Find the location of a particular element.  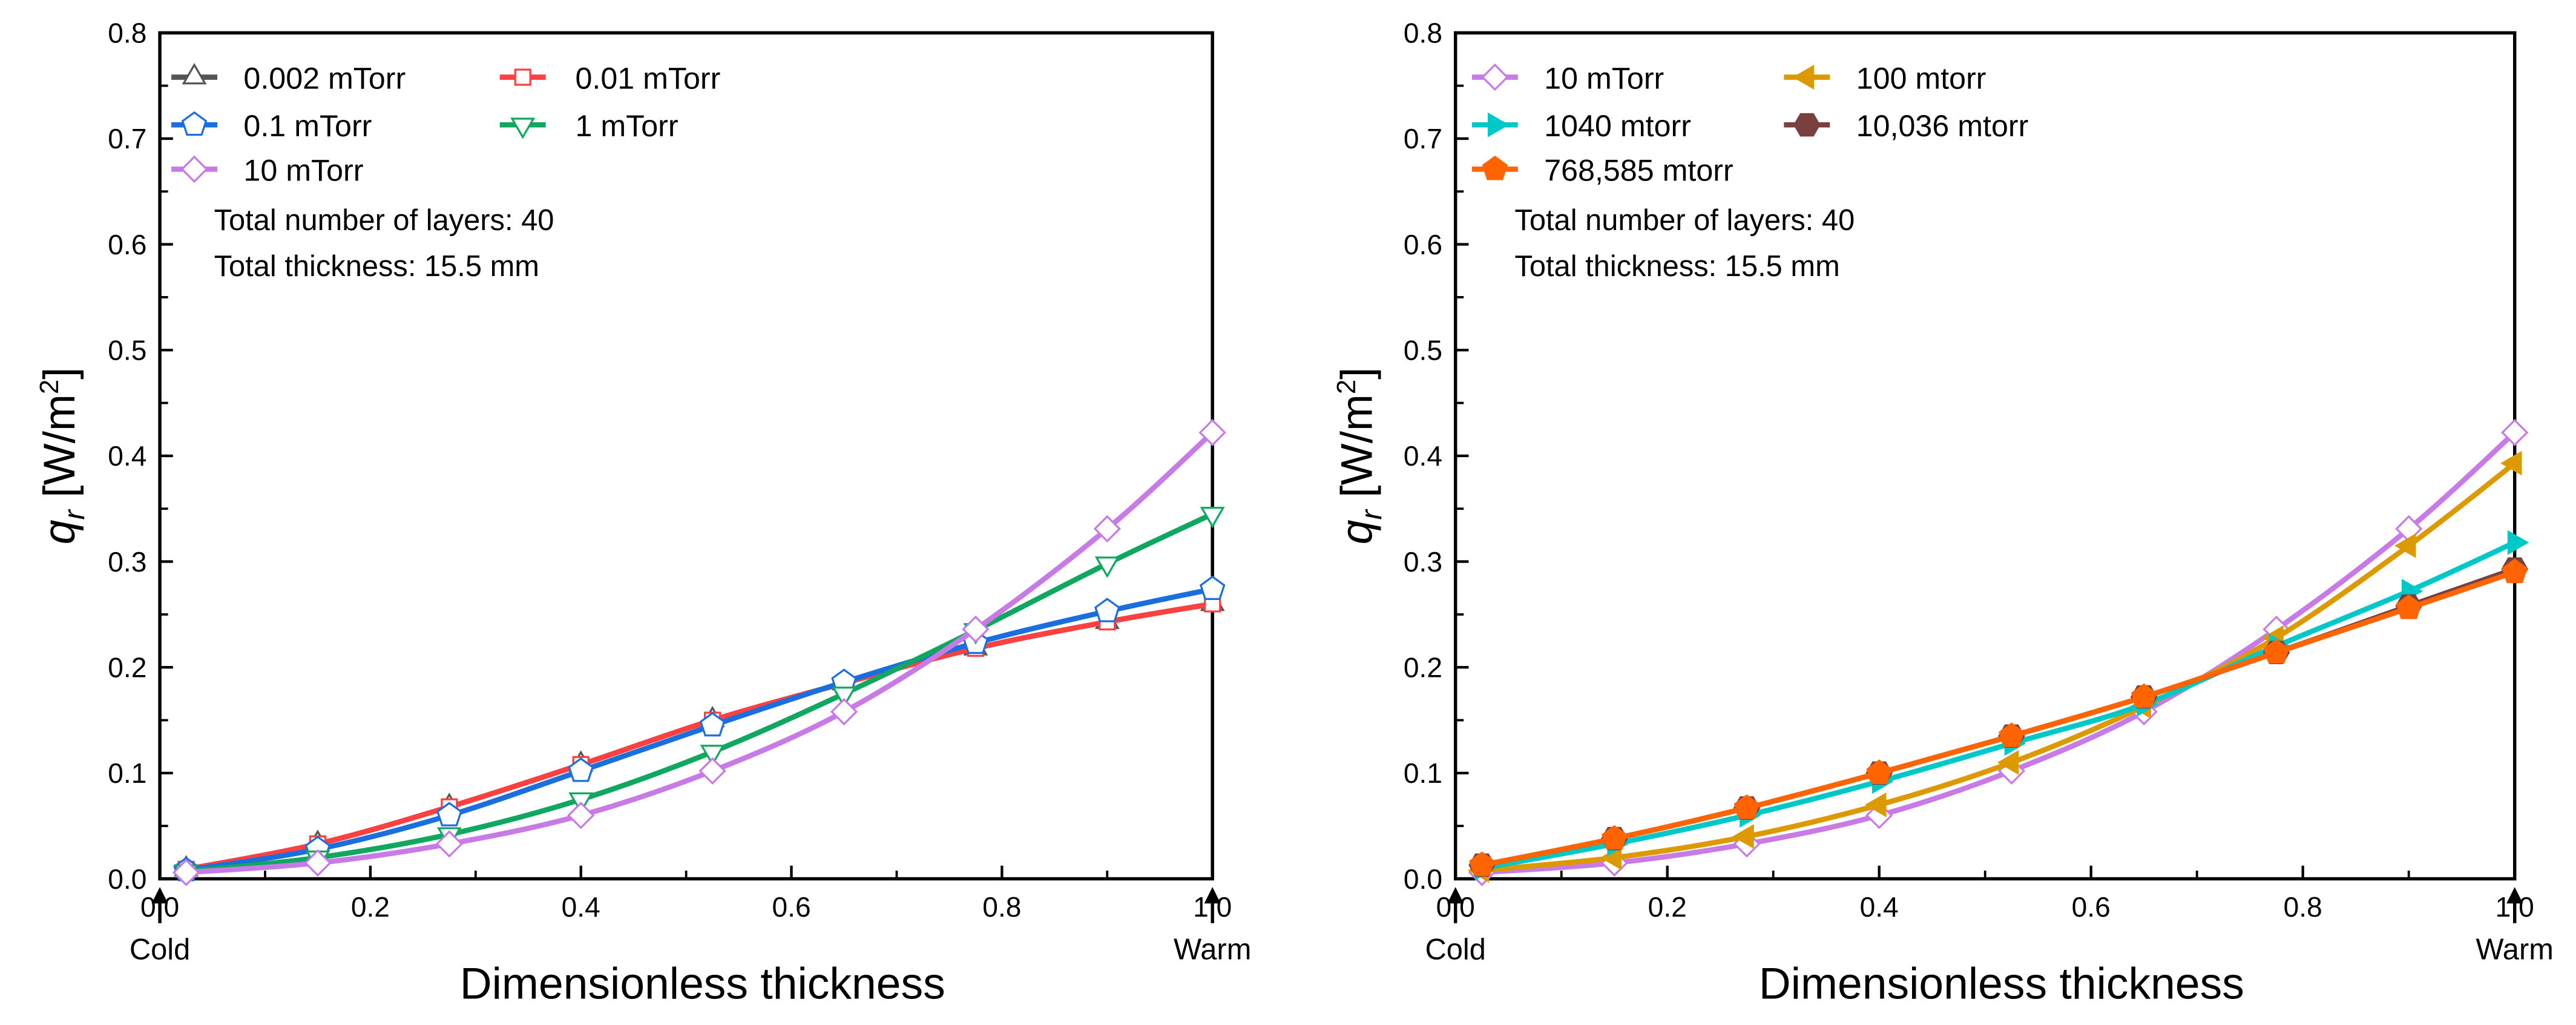

legend-label: 0.1 mTorr is located at coordinates (307, 126).